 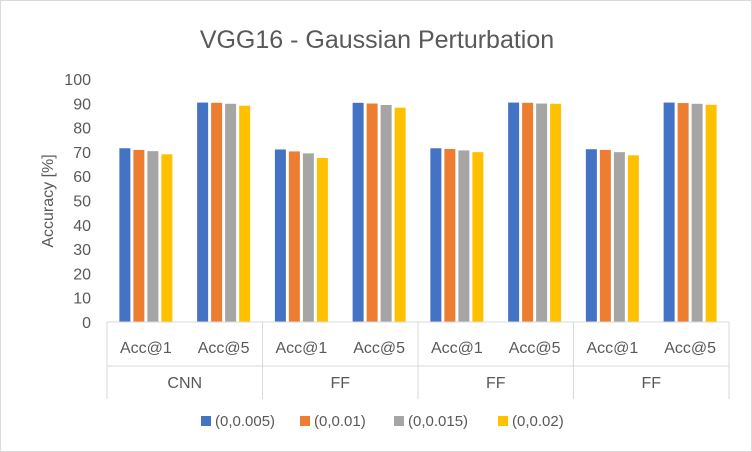 I want to click on y-axis-label: Accuracy [%], so click(x=48, y=200).